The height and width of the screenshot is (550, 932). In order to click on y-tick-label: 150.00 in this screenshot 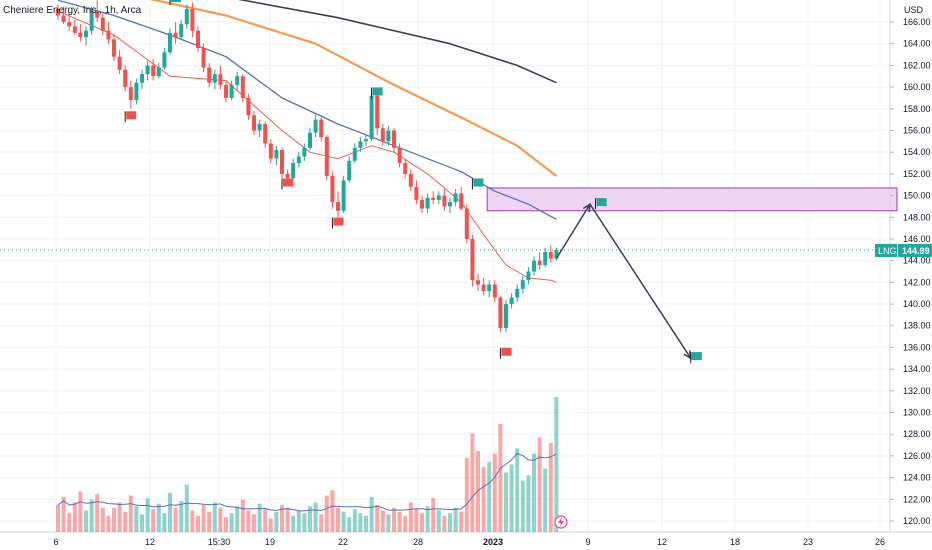, I will do `click(917, 196)`.